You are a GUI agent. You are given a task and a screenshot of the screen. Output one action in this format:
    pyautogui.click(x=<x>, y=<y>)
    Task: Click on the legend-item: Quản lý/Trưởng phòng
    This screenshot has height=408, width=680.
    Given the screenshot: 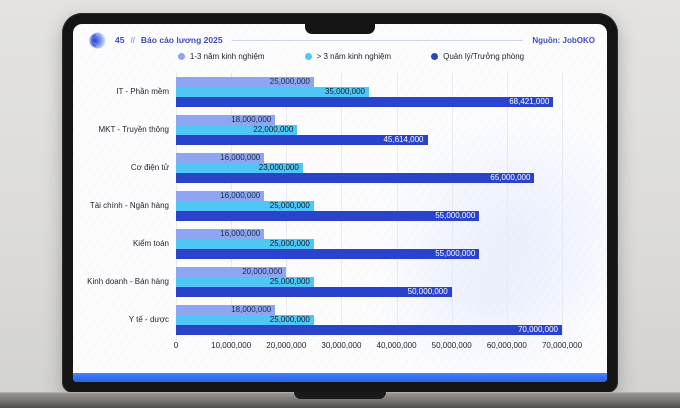 What is the action you would take?
    pyautogui.click(x=477, y=56)
    